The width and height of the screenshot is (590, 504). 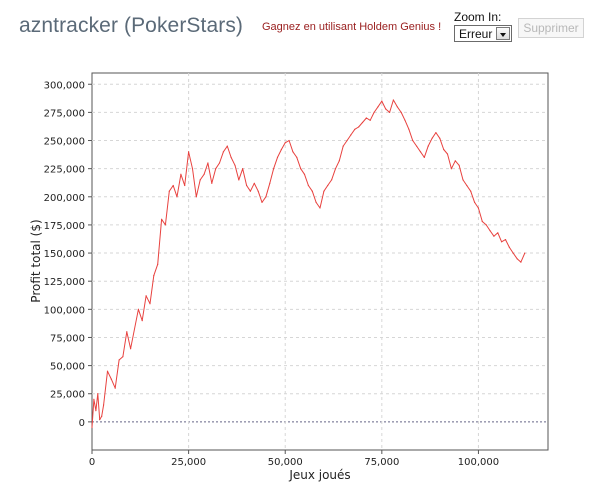 What do you see at coordinates (64, 226) in the screenshot?
I see `y-tick-label: 175,000` at bounding box center [64, 226].